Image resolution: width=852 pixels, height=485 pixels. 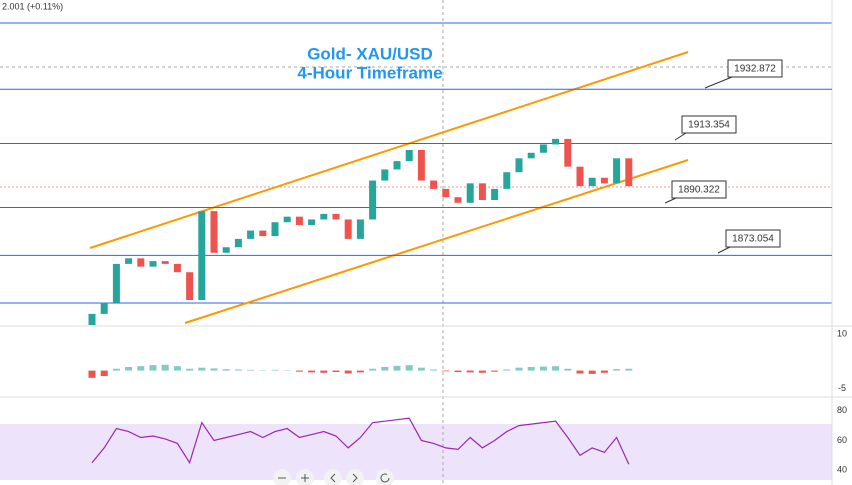 I want to click on y-tick-label: 60, so click(x=842, y=440).